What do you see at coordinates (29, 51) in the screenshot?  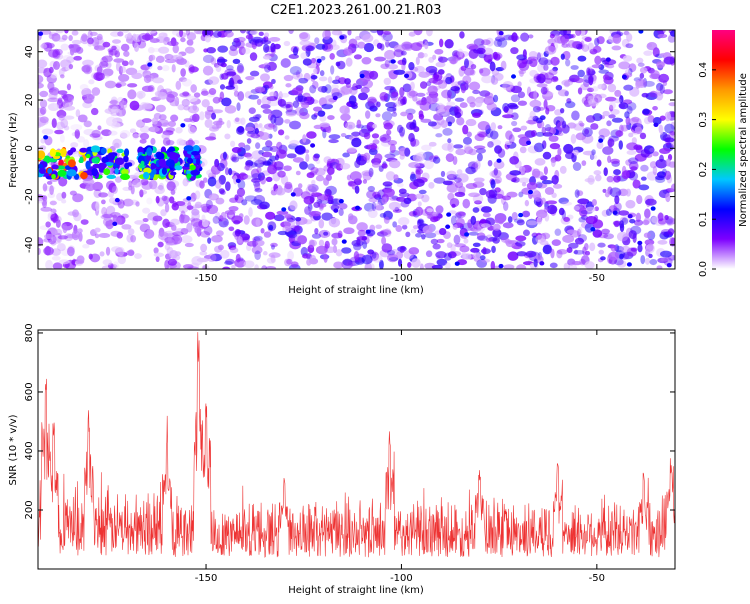 I see `y-tick-label: 40` at bounding box center [29, 51].